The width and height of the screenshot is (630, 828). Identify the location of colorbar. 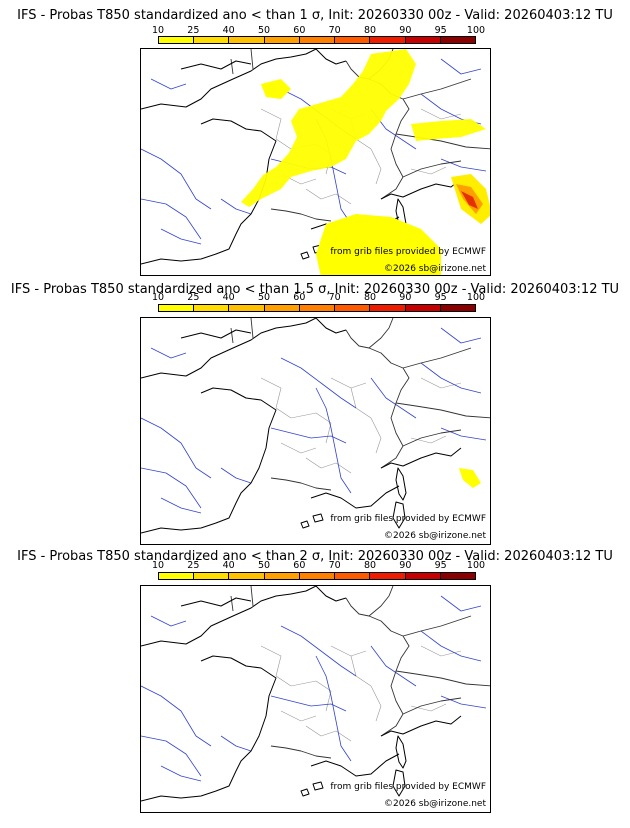
(317, 576).